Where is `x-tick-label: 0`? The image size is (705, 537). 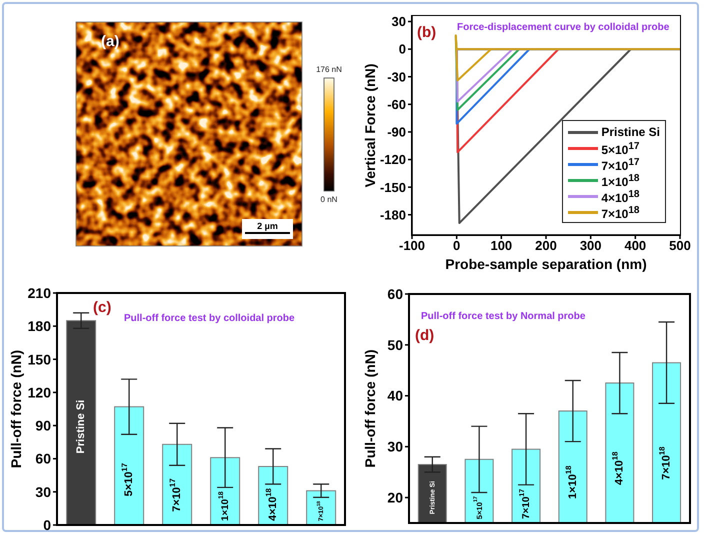
x-tick-label: 0 is located at coordinates (456, 246).